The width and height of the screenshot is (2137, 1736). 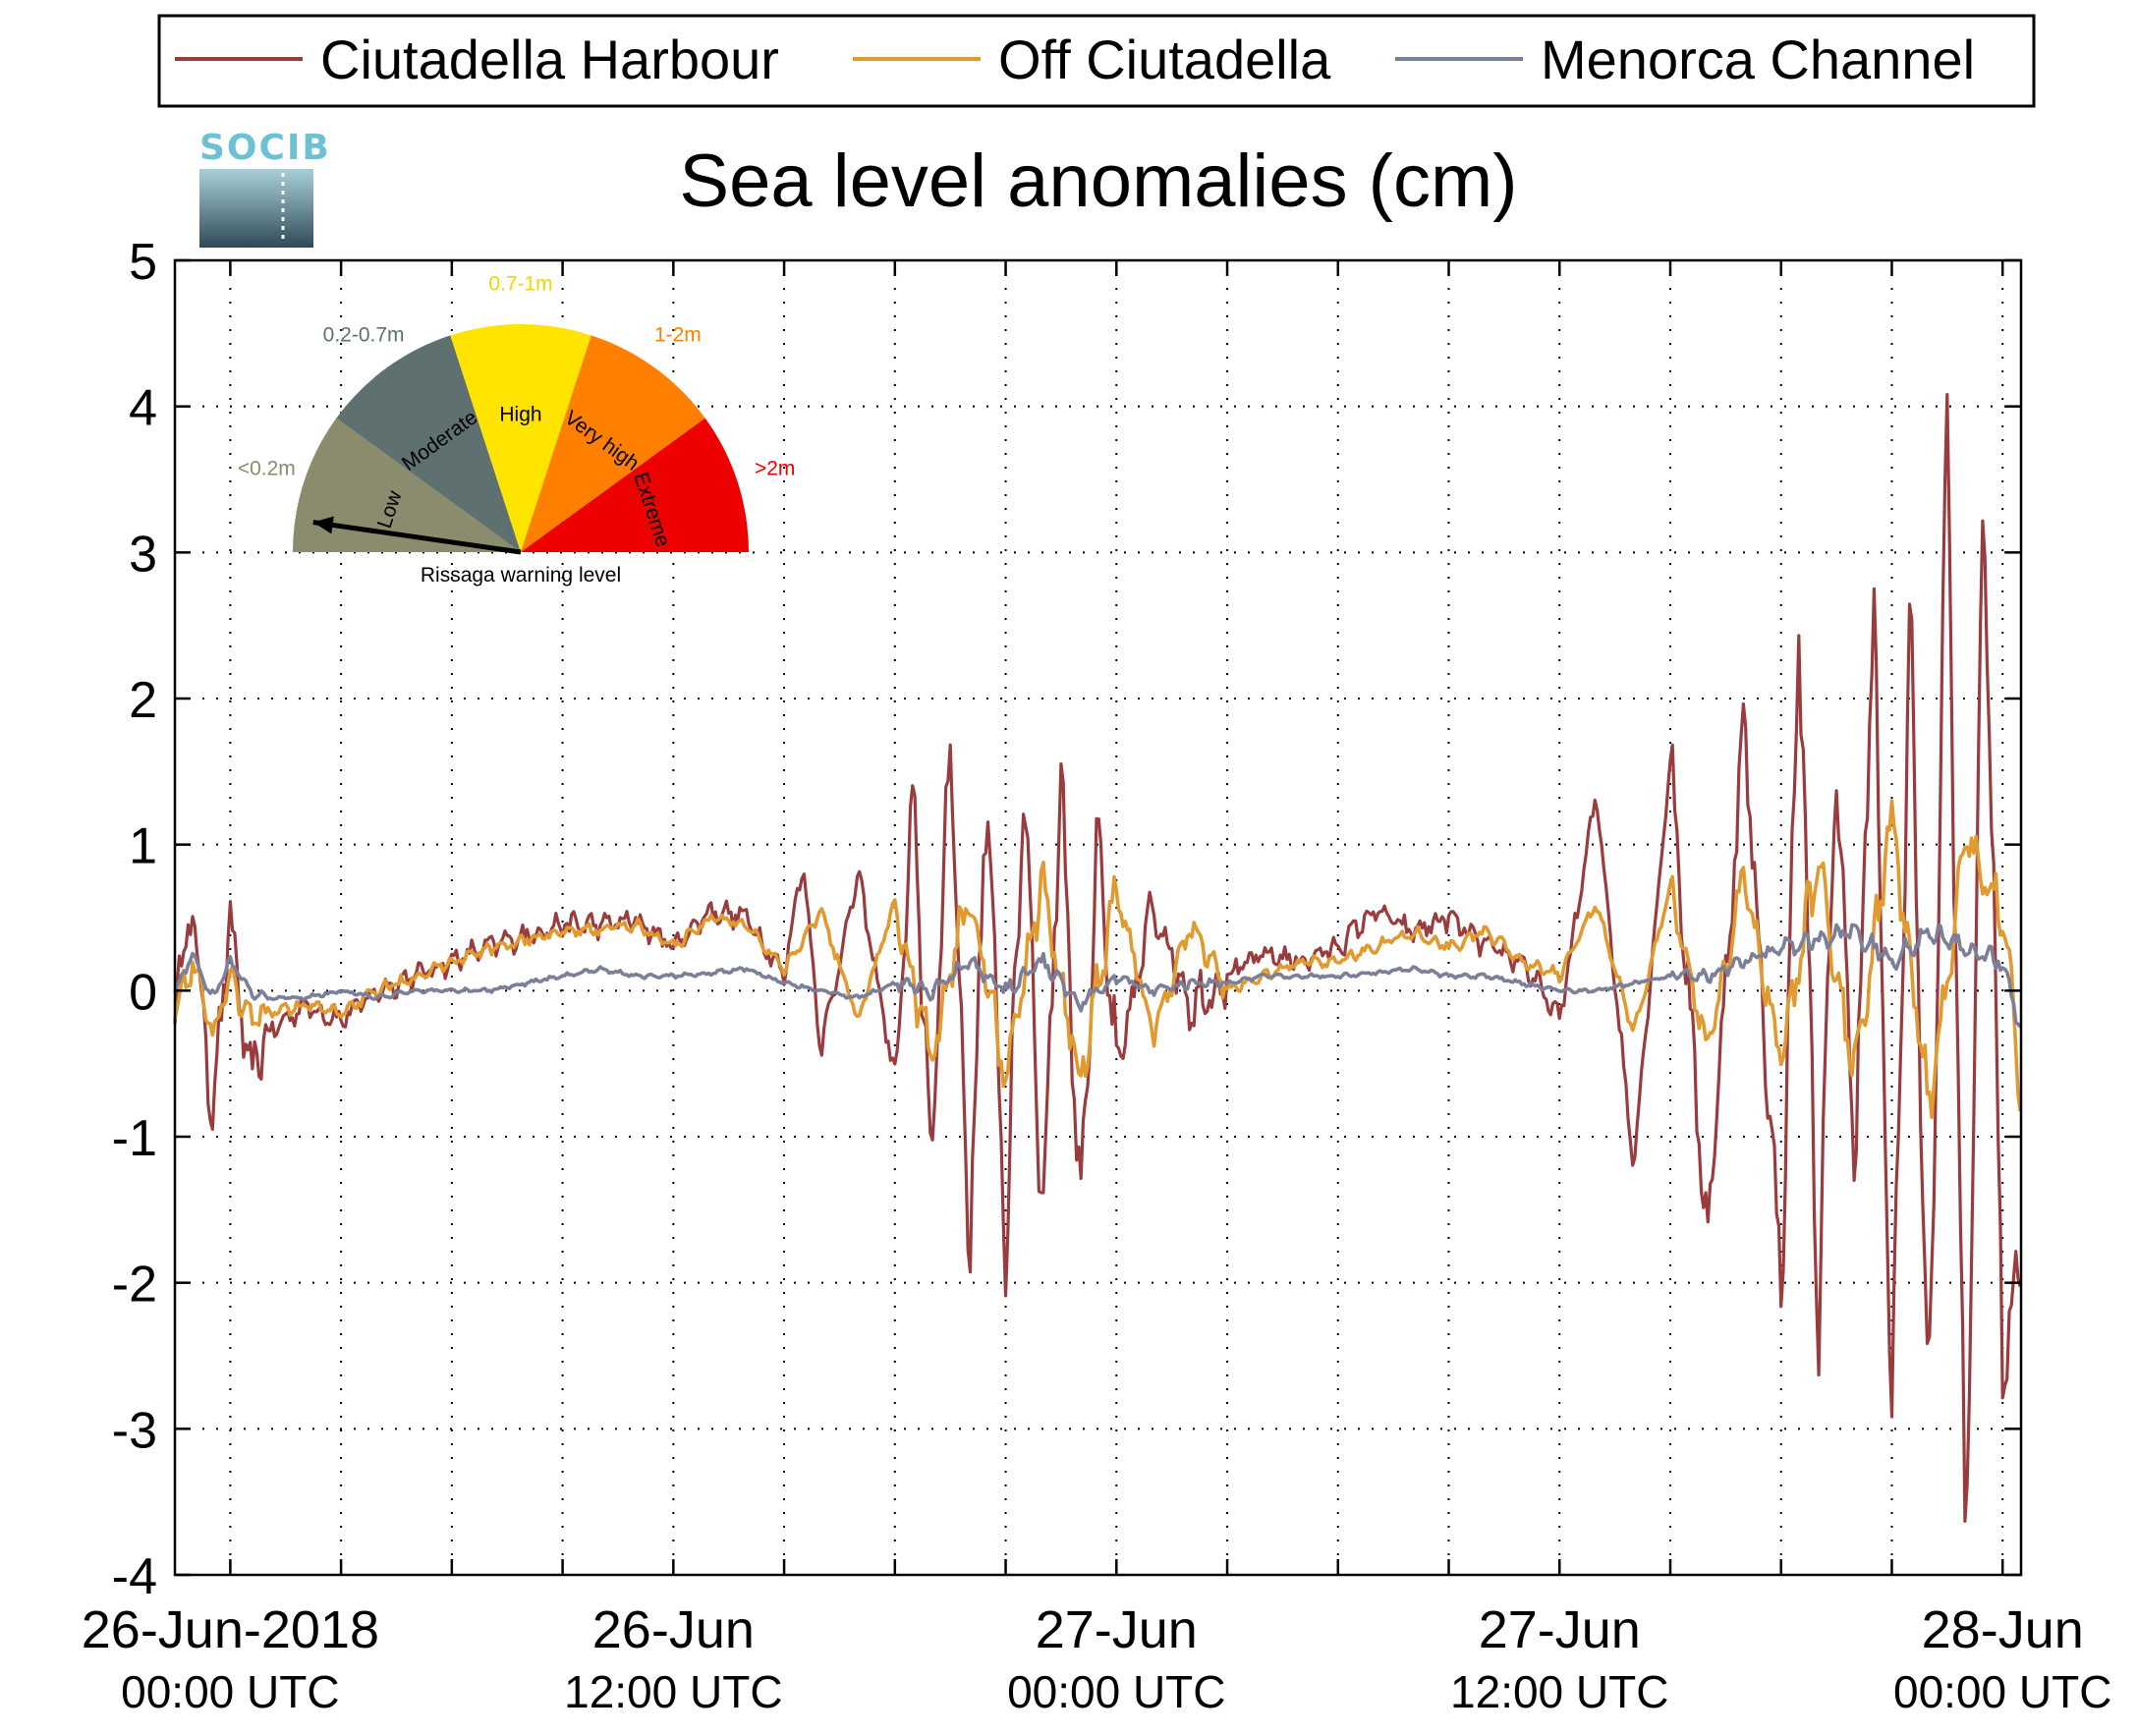 I want to click on y-axis-labels: 5 4 3 2 1 0 -1 -2 -3 -4, so click(x=134, y=919).